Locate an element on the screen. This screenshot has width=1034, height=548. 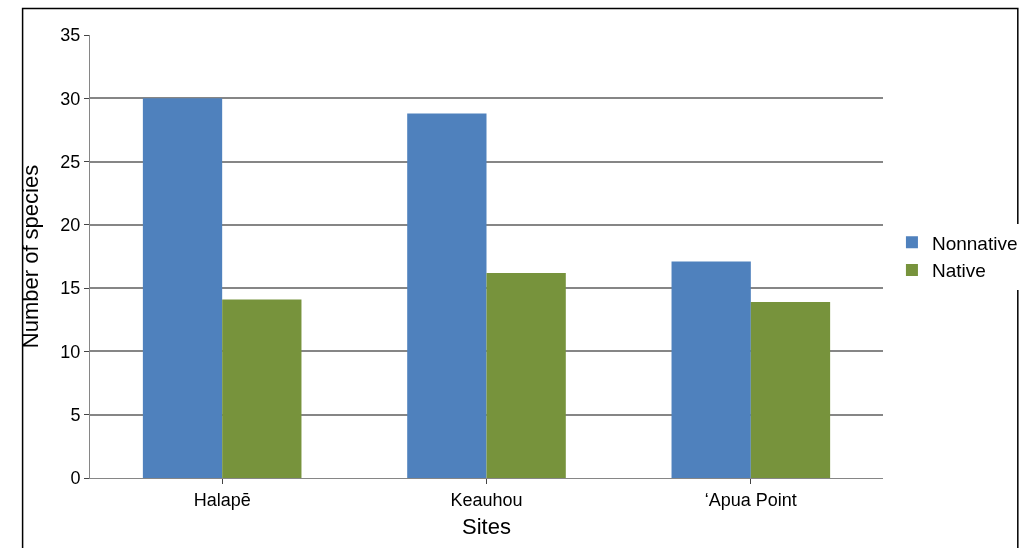
x-tick-label: Keauhou is located at coordinates (486, 499).